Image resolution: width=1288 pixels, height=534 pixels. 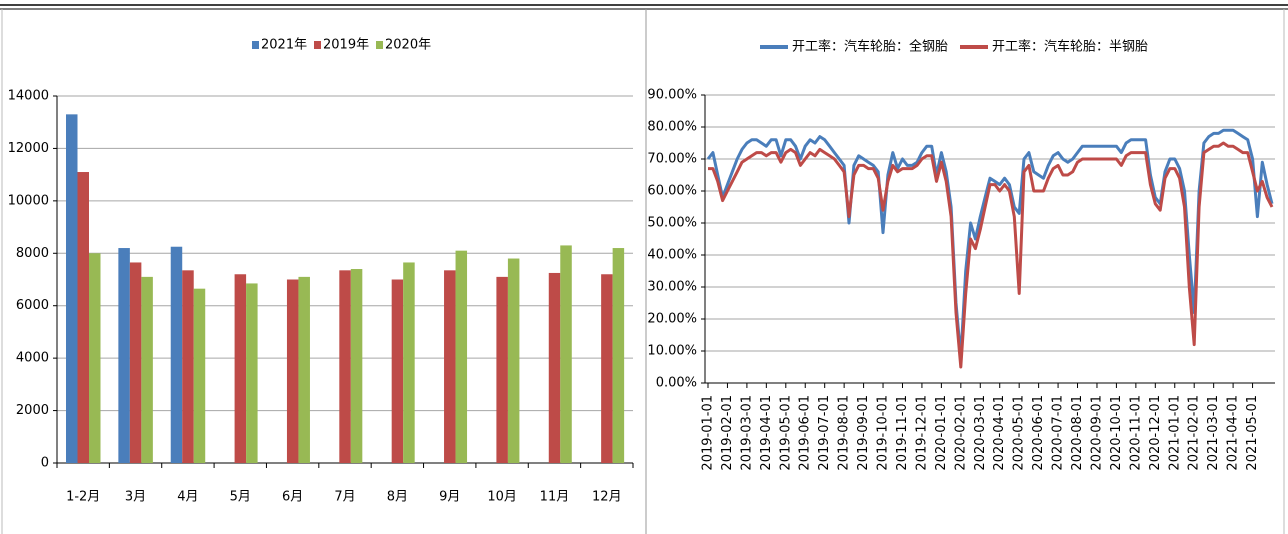 I want to click on y-tick-label: 12000, so click(x=28, y=148).